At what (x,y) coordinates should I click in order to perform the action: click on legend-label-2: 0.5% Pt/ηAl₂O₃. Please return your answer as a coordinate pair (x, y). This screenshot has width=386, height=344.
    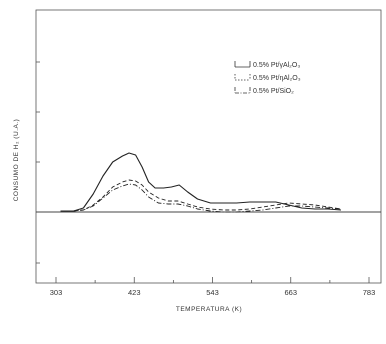
    Looking at the image, I should click on (277, 78).